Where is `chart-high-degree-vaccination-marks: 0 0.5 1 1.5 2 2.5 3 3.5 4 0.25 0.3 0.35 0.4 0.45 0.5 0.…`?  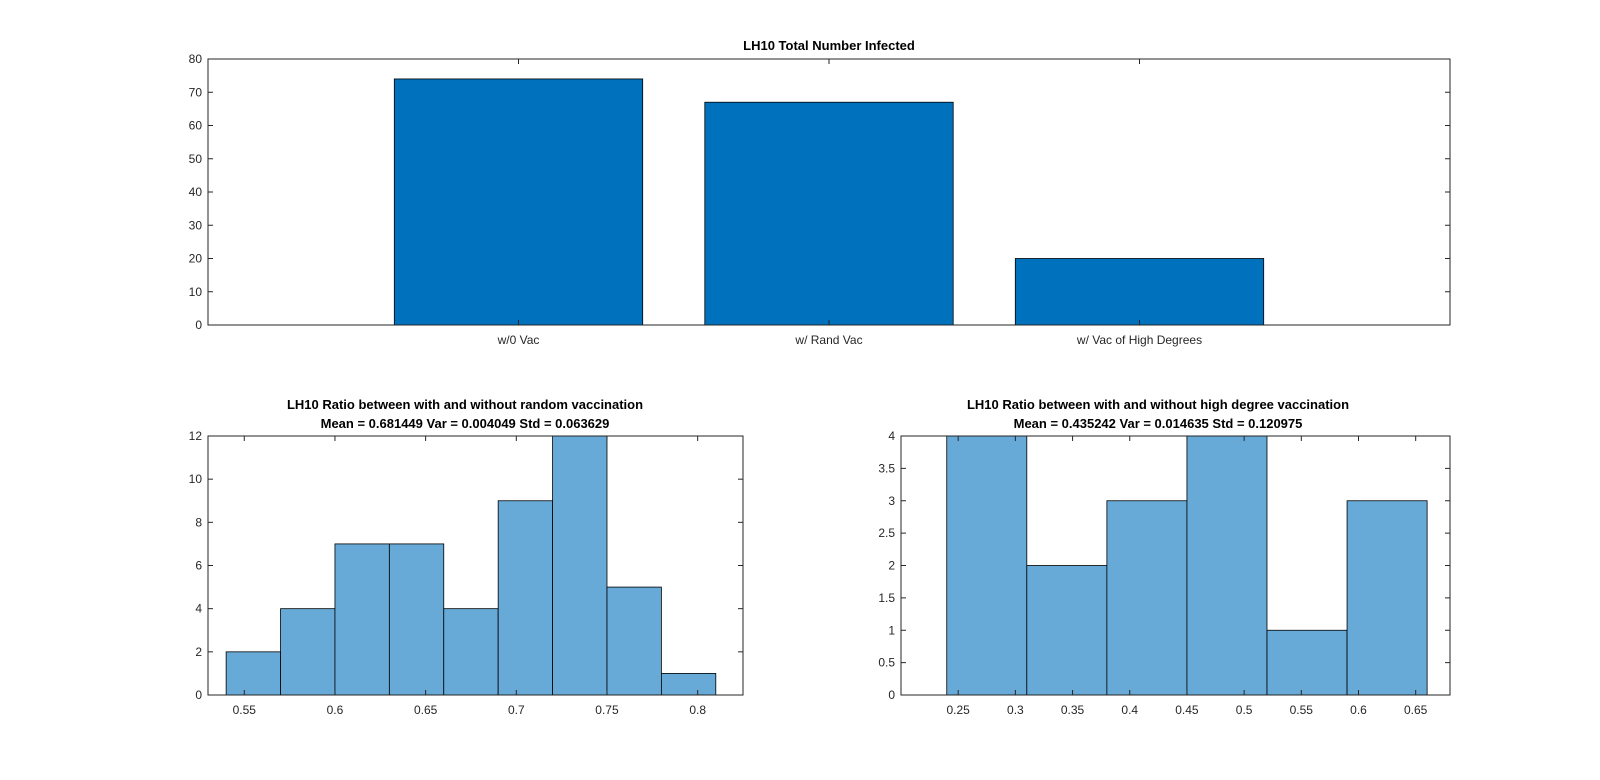
chart-high-degree-vaccination-marks: 0 0.5 1 1.5 2 2.5 3 3.5 4 0.25 0.3 0.35 0.4 0.45 0.5 0.… is located at coordinates (1164, 573).